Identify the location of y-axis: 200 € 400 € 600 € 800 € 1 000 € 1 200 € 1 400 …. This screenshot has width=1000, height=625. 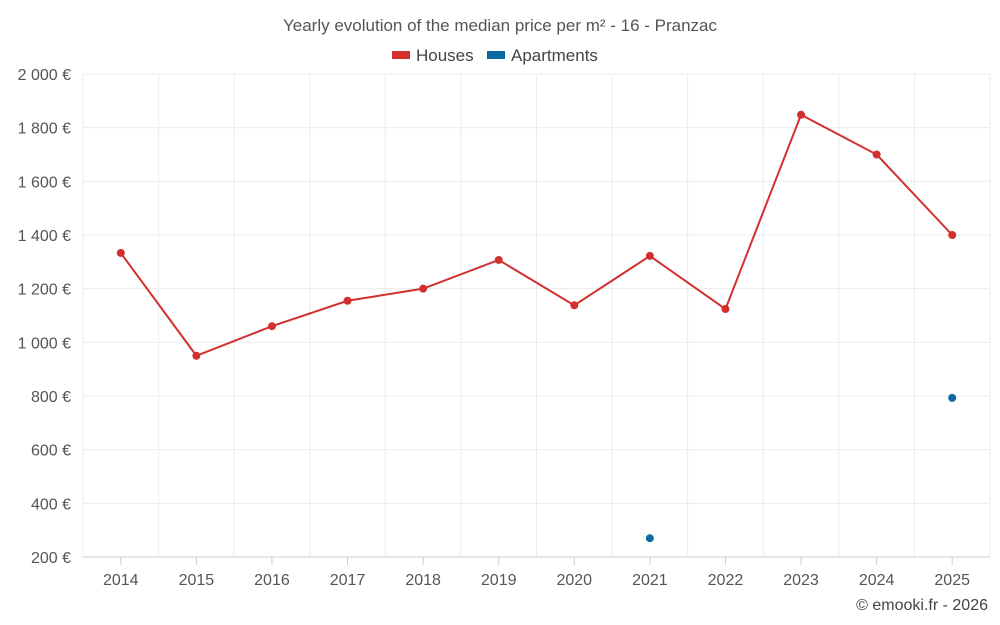
(44, 317).